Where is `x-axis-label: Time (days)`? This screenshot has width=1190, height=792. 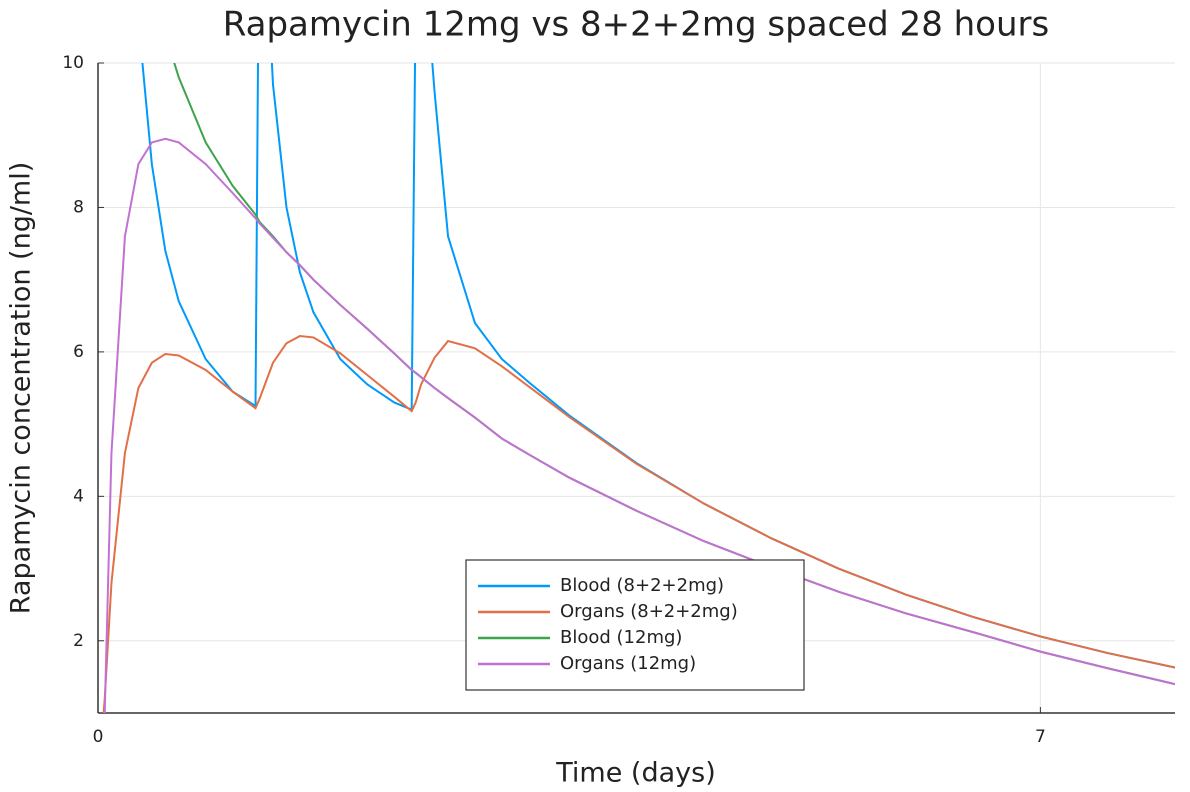
x-axis-label: Time (days) is located at coordinates (635, 773).